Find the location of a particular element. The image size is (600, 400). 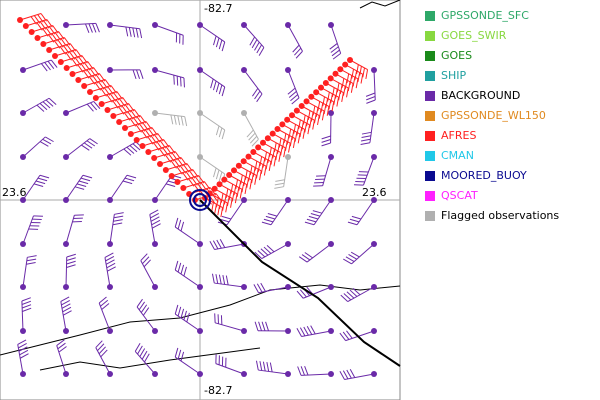

legend-label: Flagged observations is located at coordinates (500, 215).